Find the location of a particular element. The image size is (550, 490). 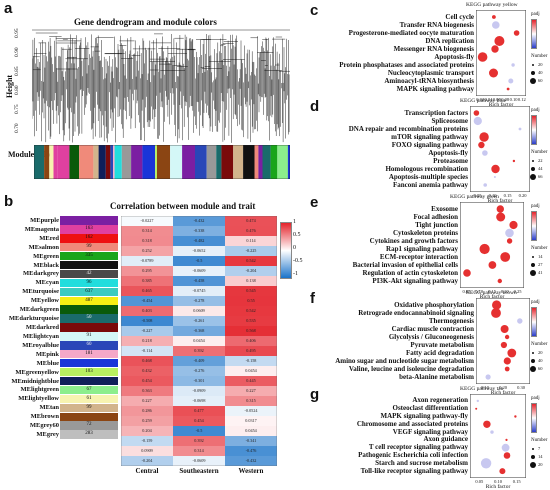

number-legend-value: 41 is located at coordinates (540, 272).